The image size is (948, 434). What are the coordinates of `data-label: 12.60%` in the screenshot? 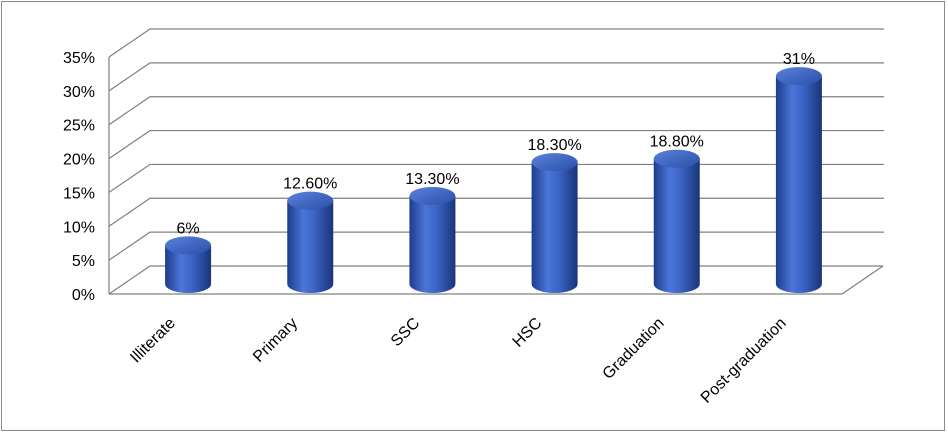 It's located at (310, 184).